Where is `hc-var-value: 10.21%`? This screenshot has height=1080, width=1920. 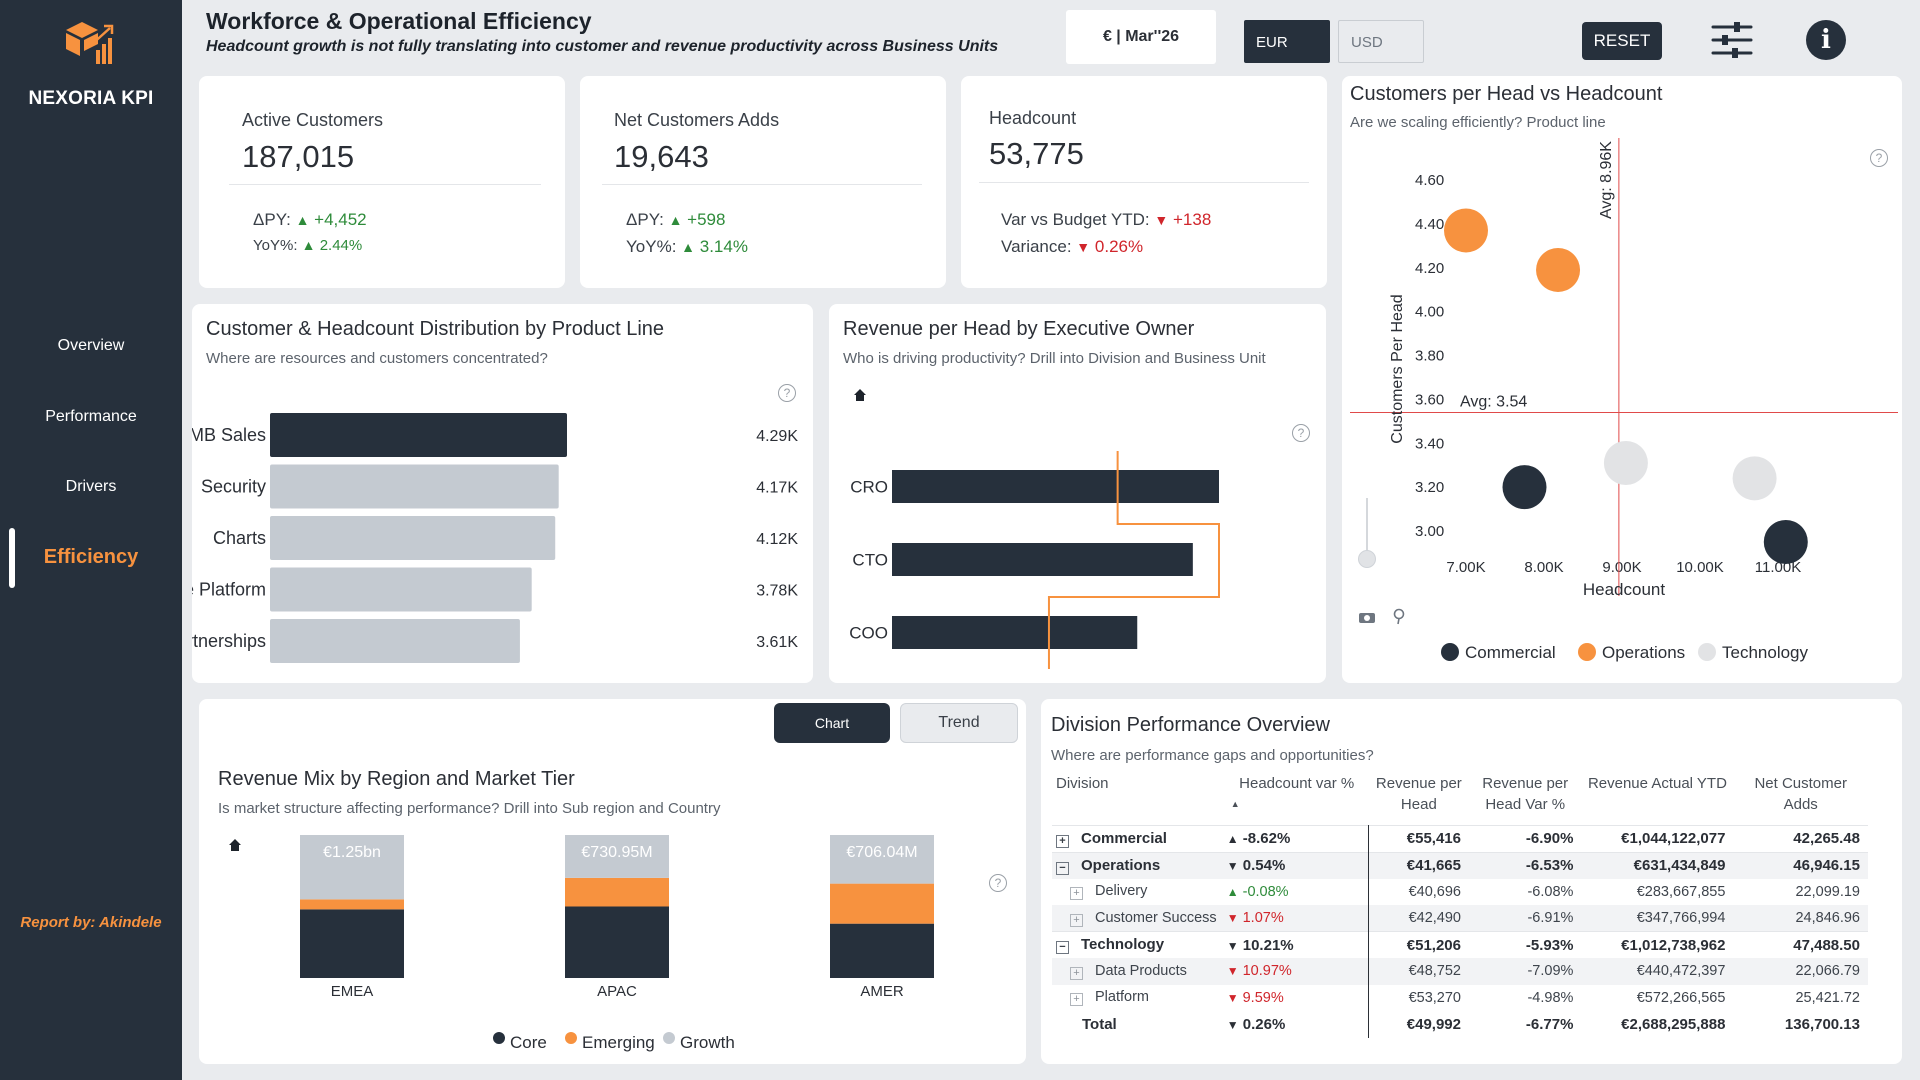
hc-var-value: 10.21% is located at coordinates (1268, 945).